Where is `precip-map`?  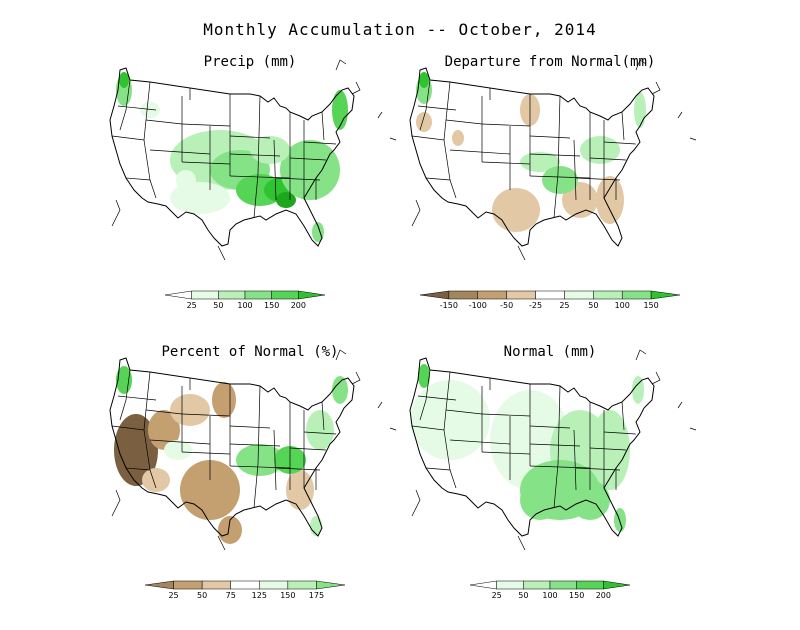 precip-map is located at coordinates (253, 159).